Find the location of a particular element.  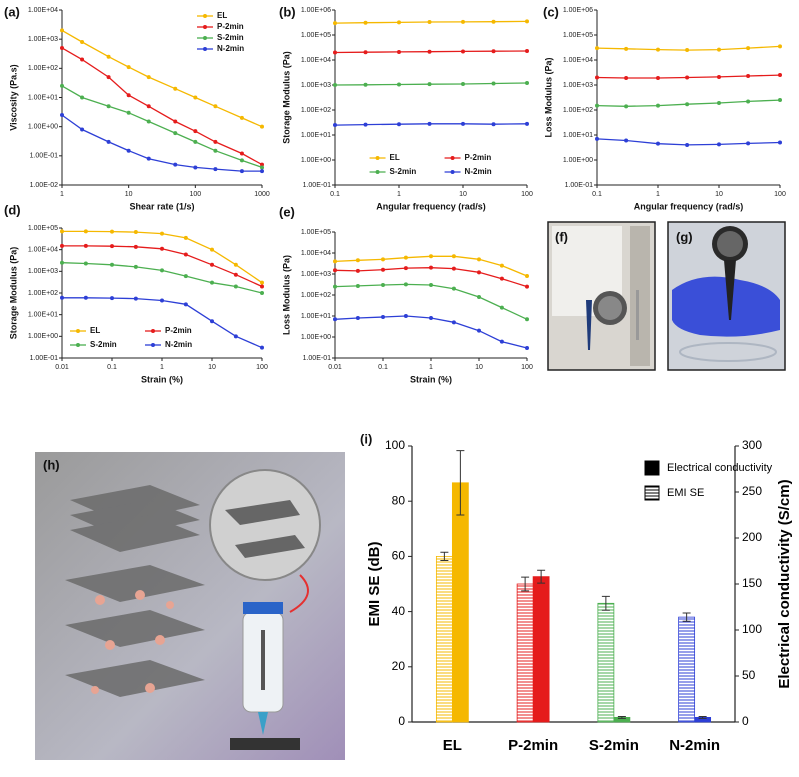

error-bar is located at coordinates (702, 717).